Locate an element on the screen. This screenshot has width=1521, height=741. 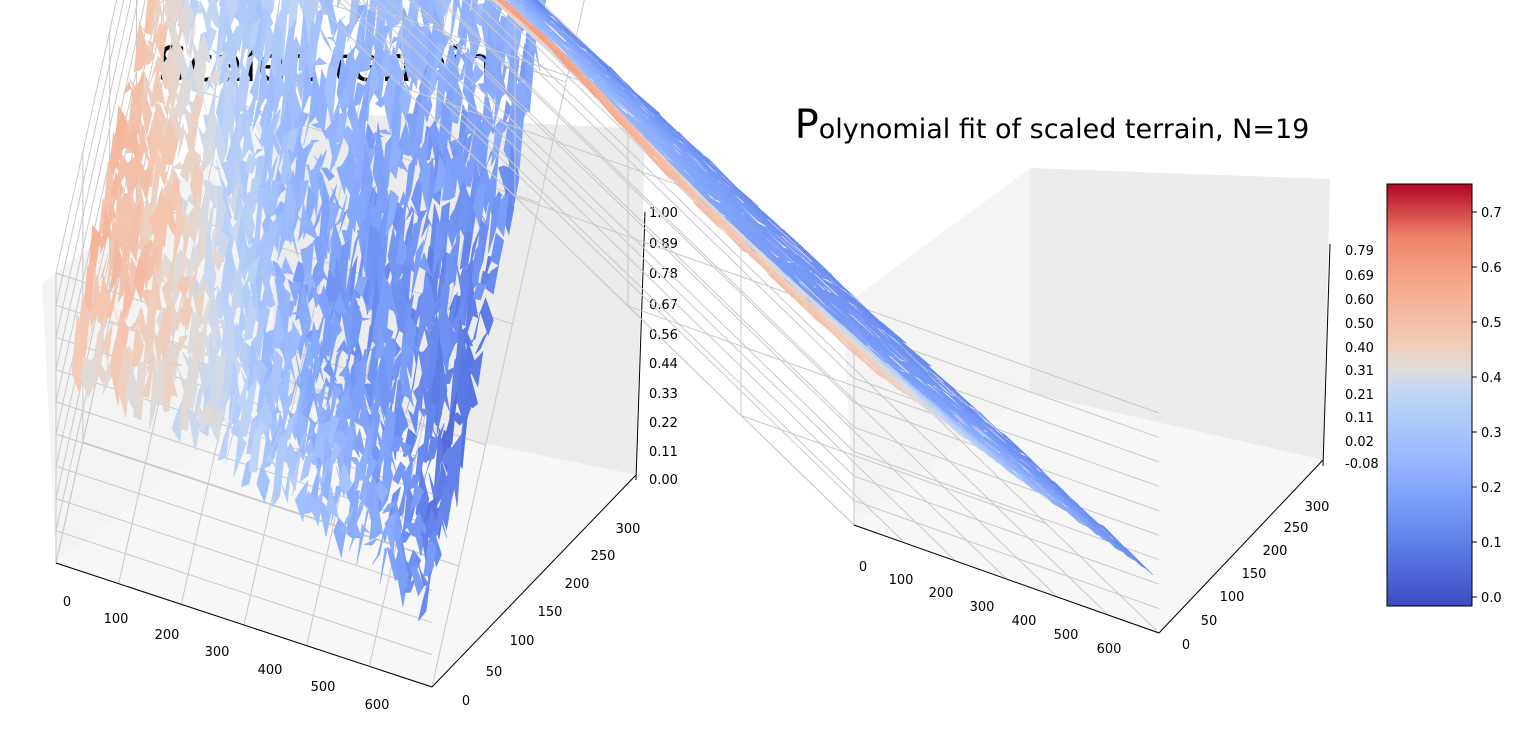
right-x-ticks: 0 100 200 300 400 500 600 is located at coordinates (990, 608).